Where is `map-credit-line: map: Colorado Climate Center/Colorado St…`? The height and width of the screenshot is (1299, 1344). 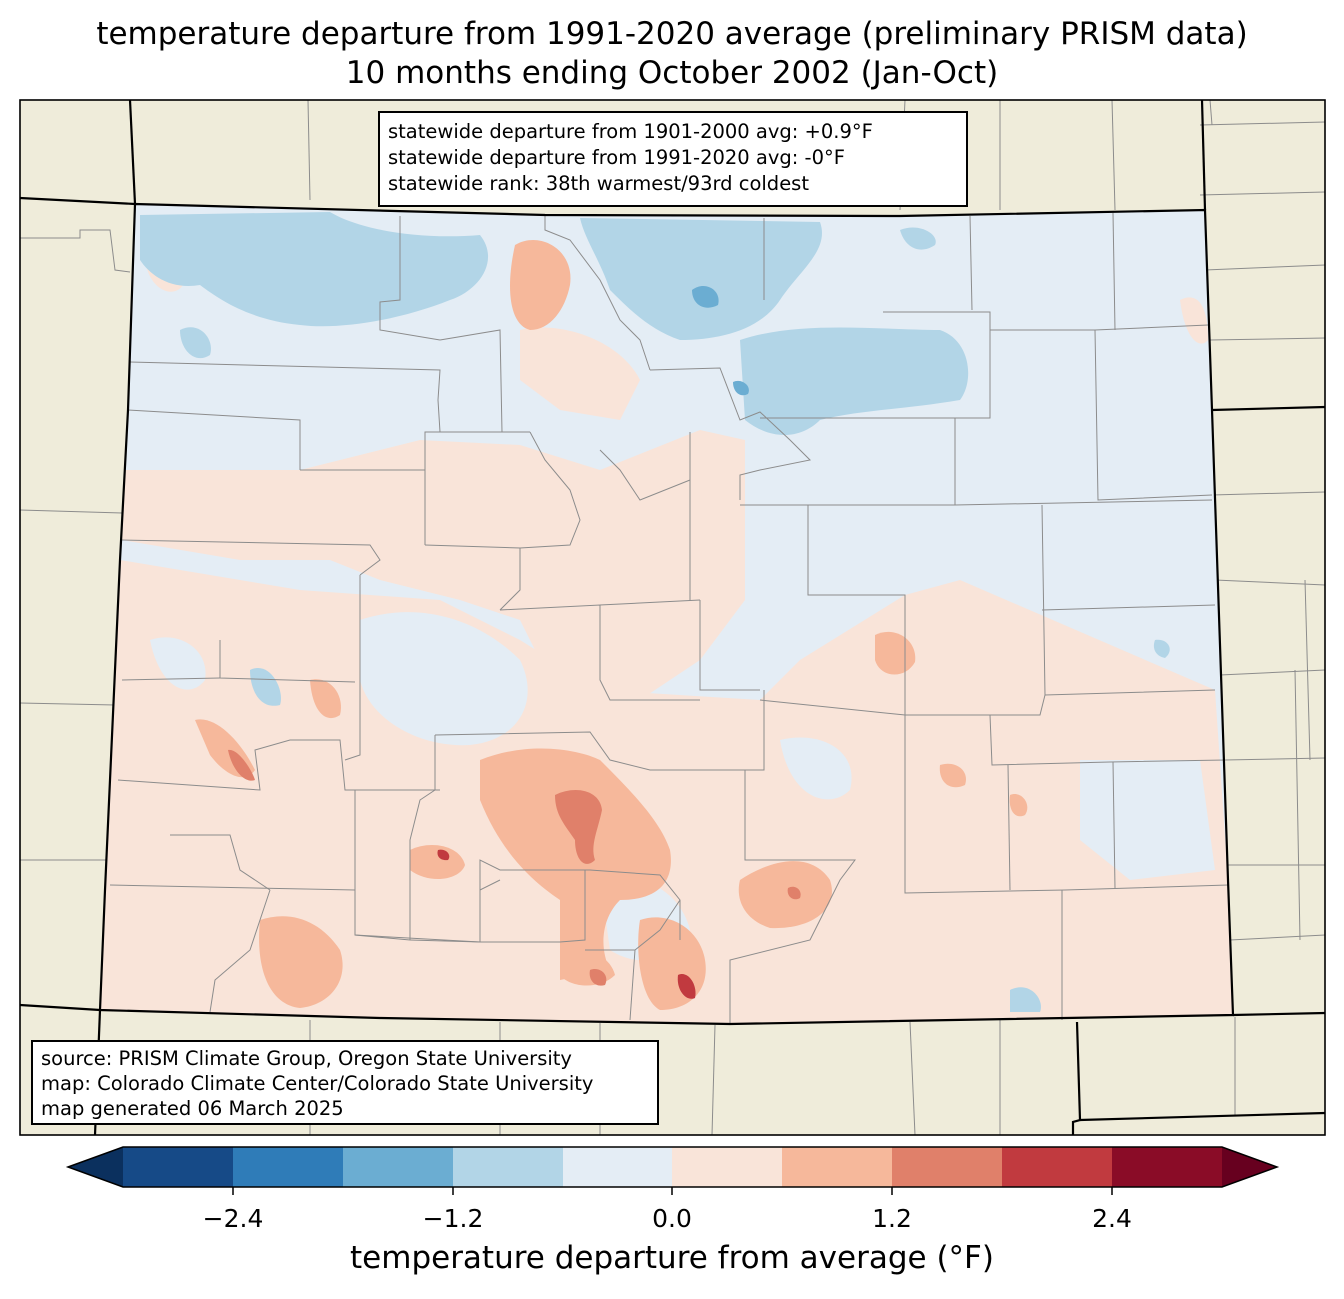 map-credit-line: map: Colorado Climate Center/Colorado St… is located at coordinates (317, 1083).